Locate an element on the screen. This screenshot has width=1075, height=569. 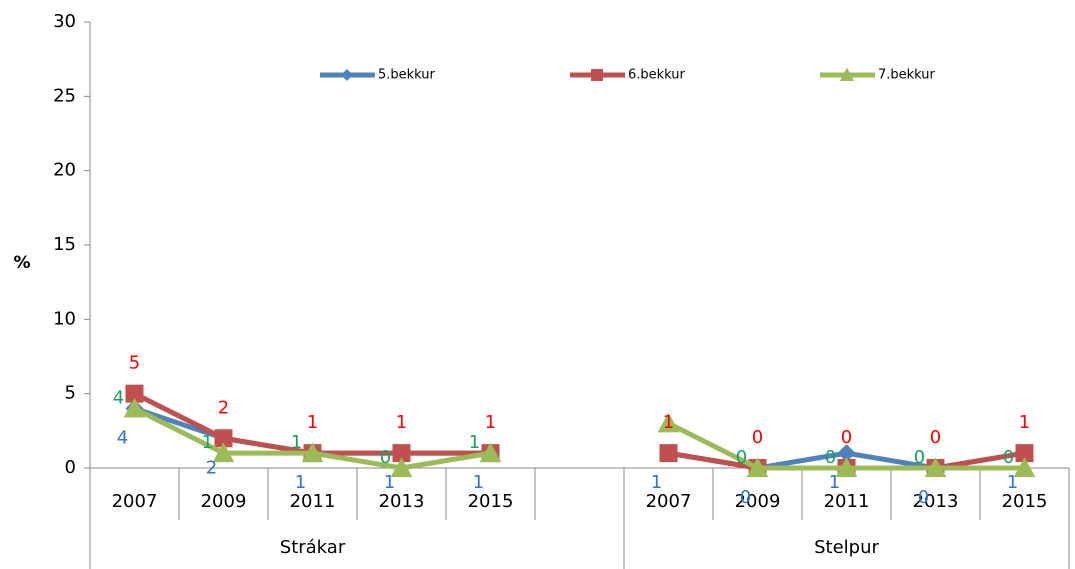
y-axis-label: % is located at coordinates (21, 263).